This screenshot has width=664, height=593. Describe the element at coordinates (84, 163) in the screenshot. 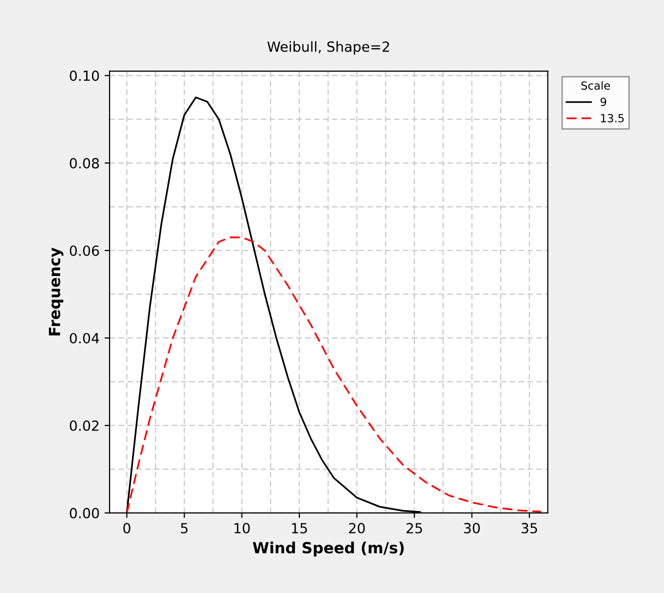

I see `y-tick-label: 0.08` at that location.